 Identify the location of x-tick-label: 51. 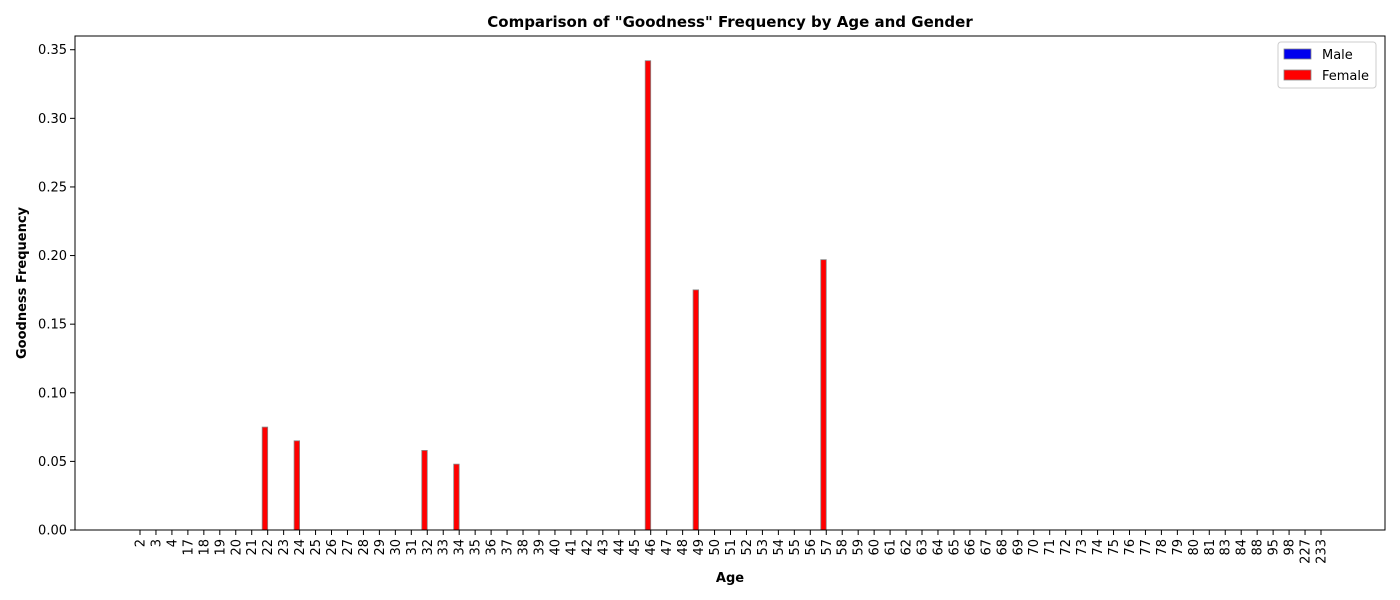
(731, 547).